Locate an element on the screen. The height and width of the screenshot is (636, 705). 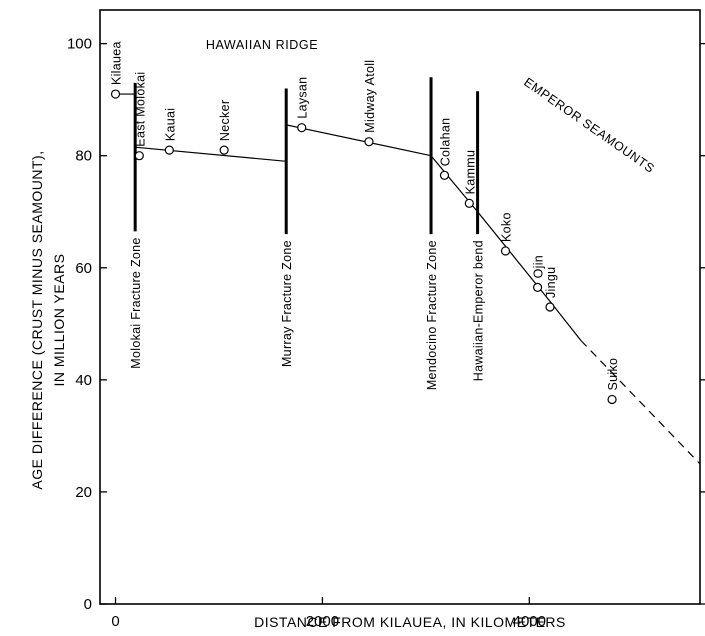
data-point-kauai is located at coordinates (169, 150).